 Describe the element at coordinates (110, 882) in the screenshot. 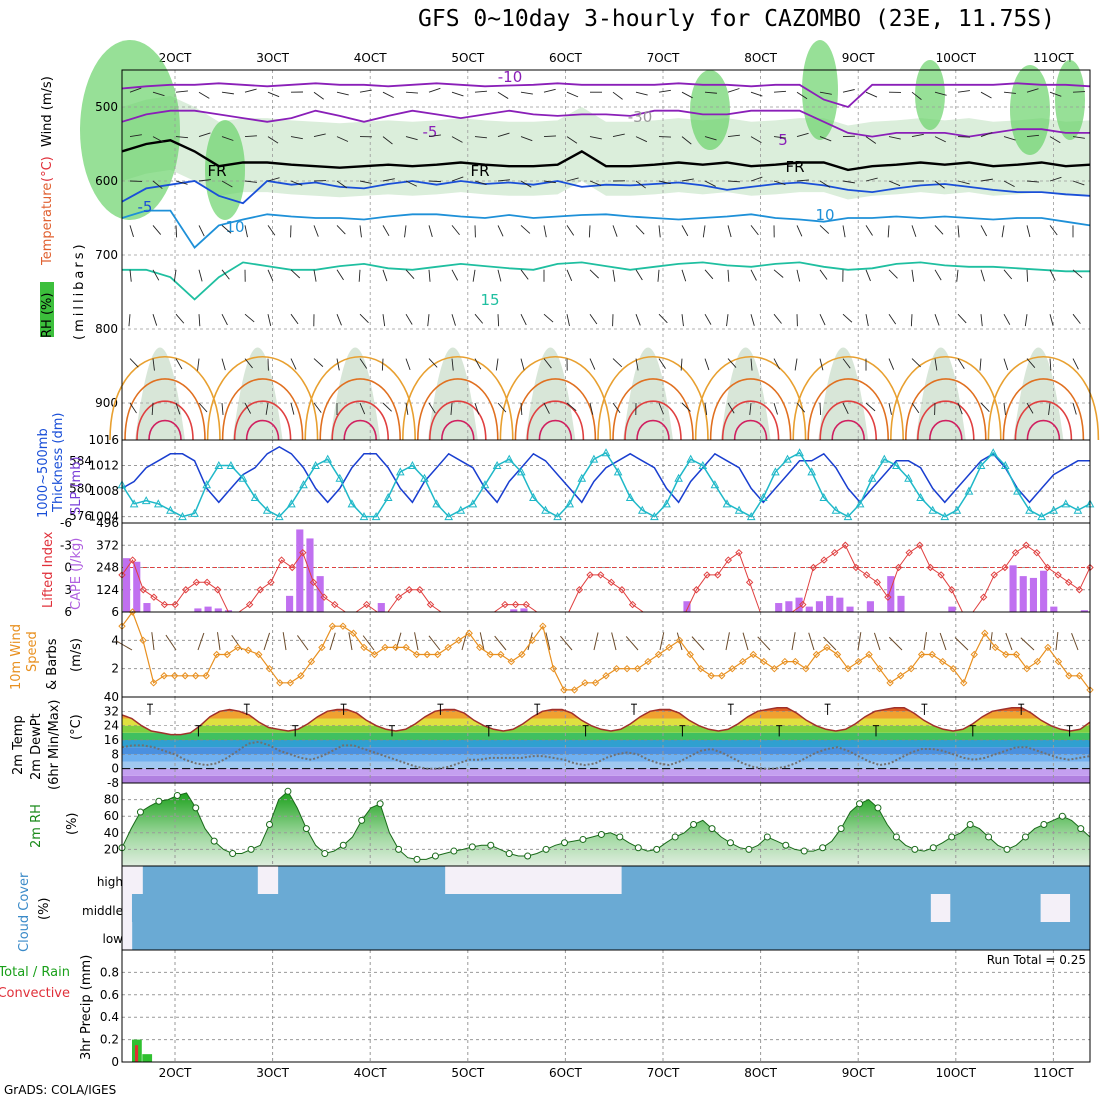

I see `cloud-high-label: high` at that location.